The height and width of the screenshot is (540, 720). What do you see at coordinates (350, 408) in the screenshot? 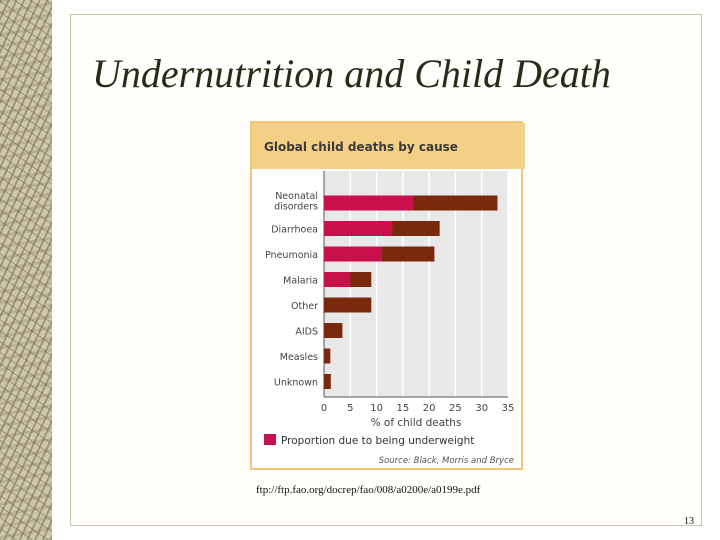
I see `x-tick-label: 5` at bounding box center [350, 408].